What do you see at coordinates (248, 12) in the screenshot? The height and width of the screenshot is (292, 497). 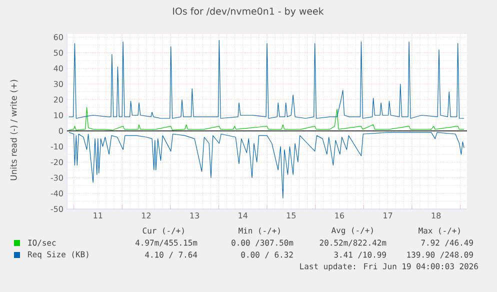 I see `chart-title: IOs for /dev/nvme0n1 - by week` at bounding box center [248, 12].